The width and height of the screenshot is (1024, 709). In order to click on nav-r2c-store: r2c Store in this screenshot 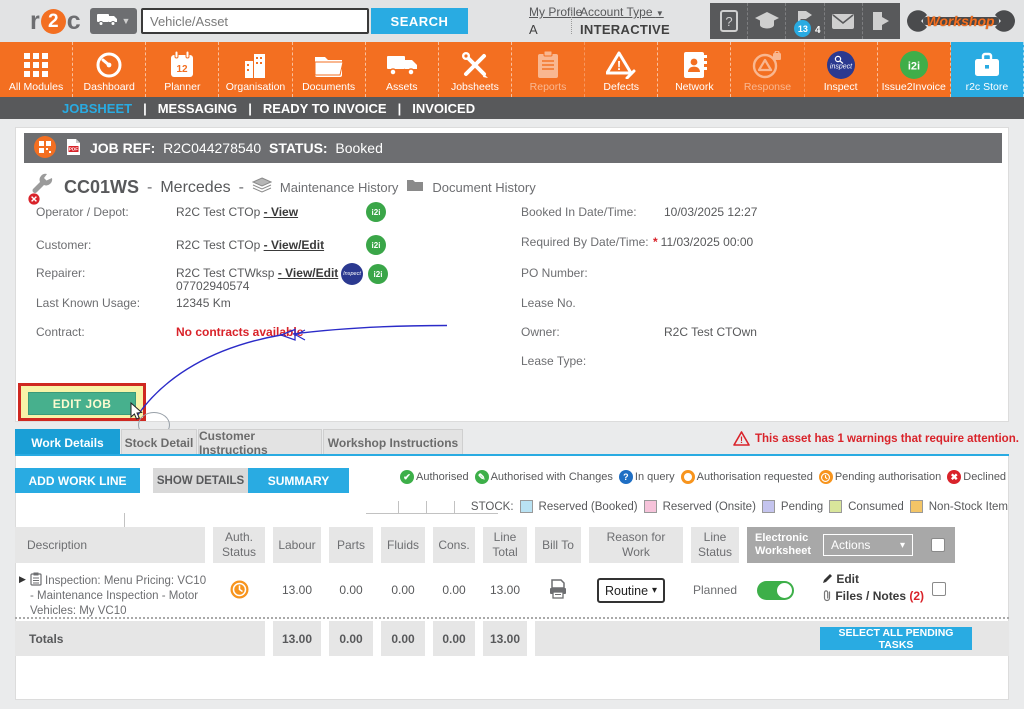, I will do `click(987, 69)`.